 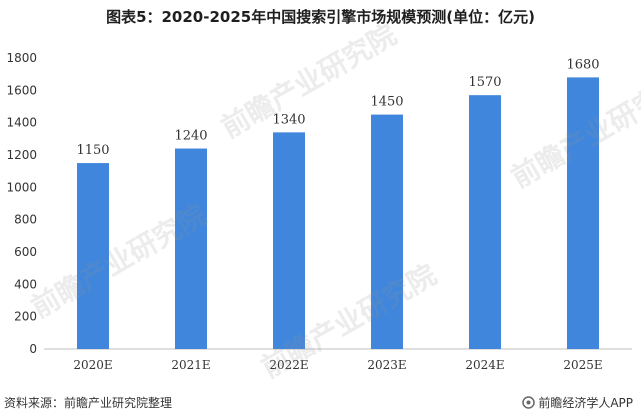 I want to click on y-tick-label: 800, so click(x=25, y=220).